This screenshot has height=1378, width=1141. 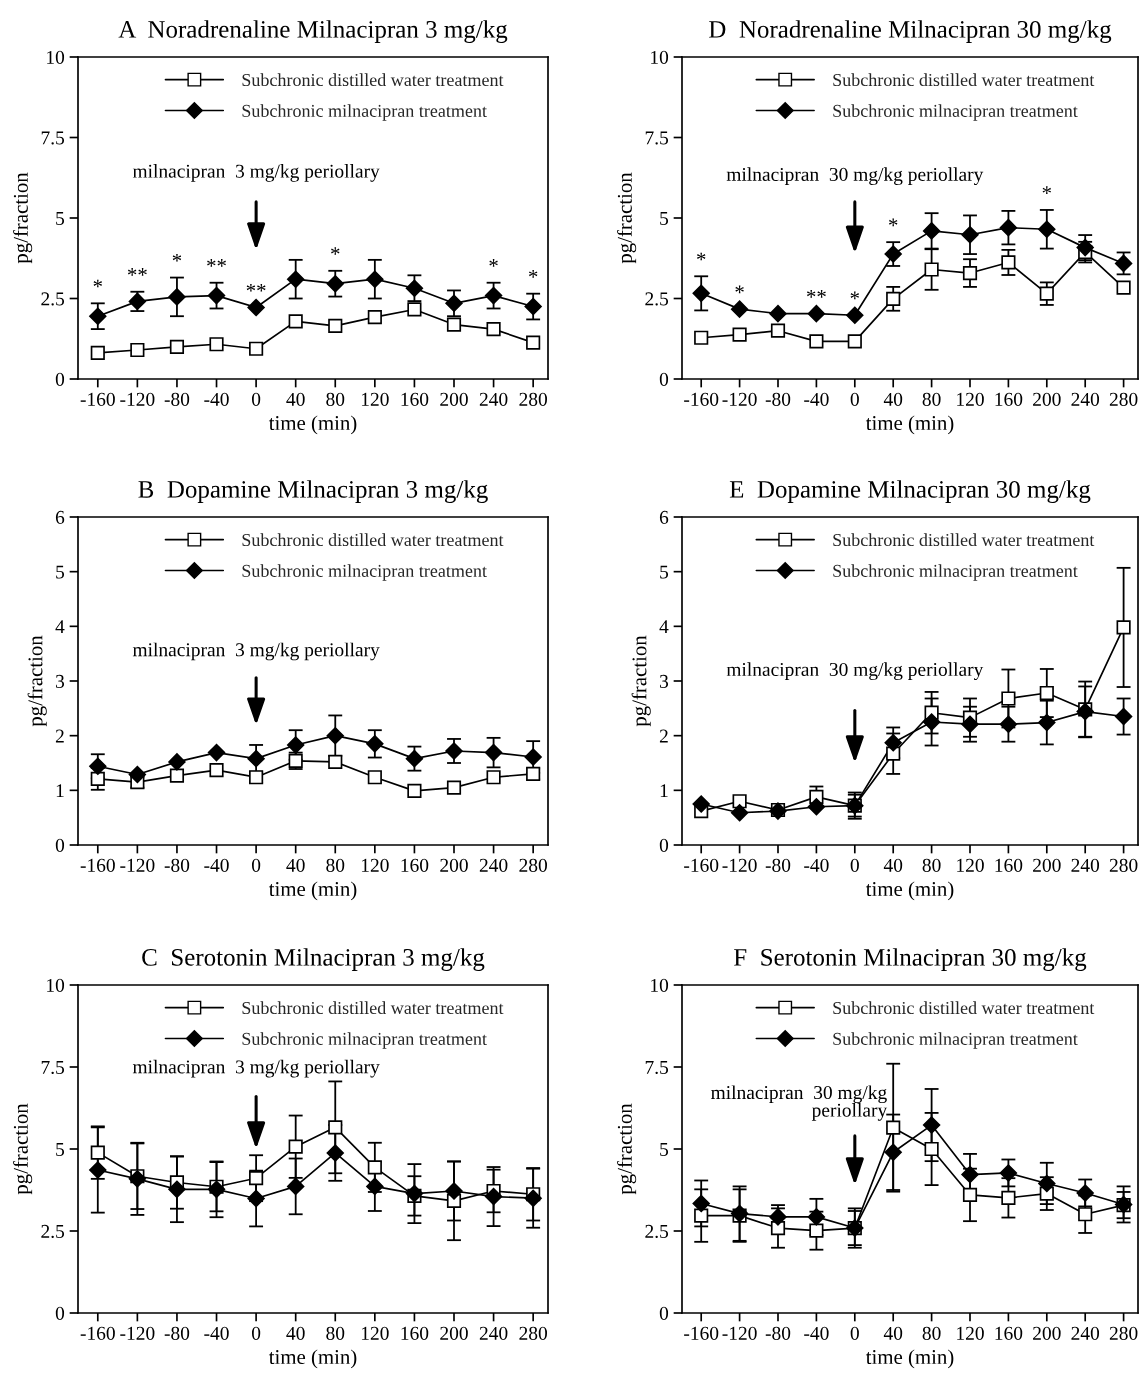 What do you see at coordinates (60, 627) in the screenshot?
I see `y-tick-label: 4` at bounding box center [60, 627].